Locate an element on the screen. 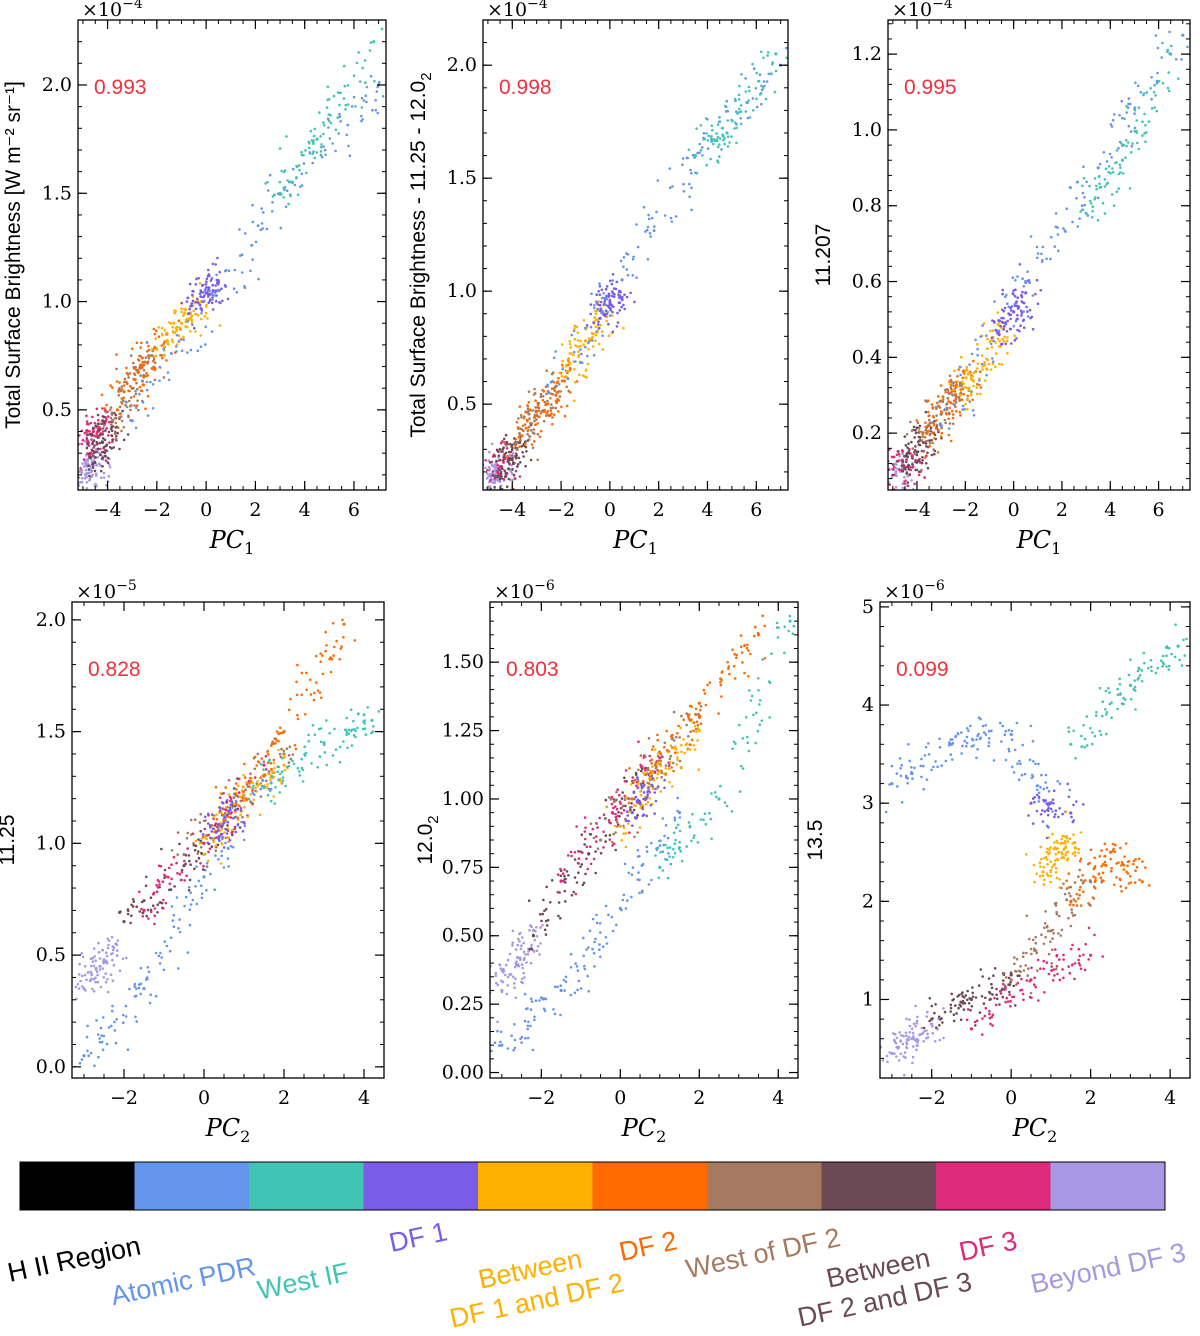  y-tick-label: 1.50 is located at coordinates (463, 662).